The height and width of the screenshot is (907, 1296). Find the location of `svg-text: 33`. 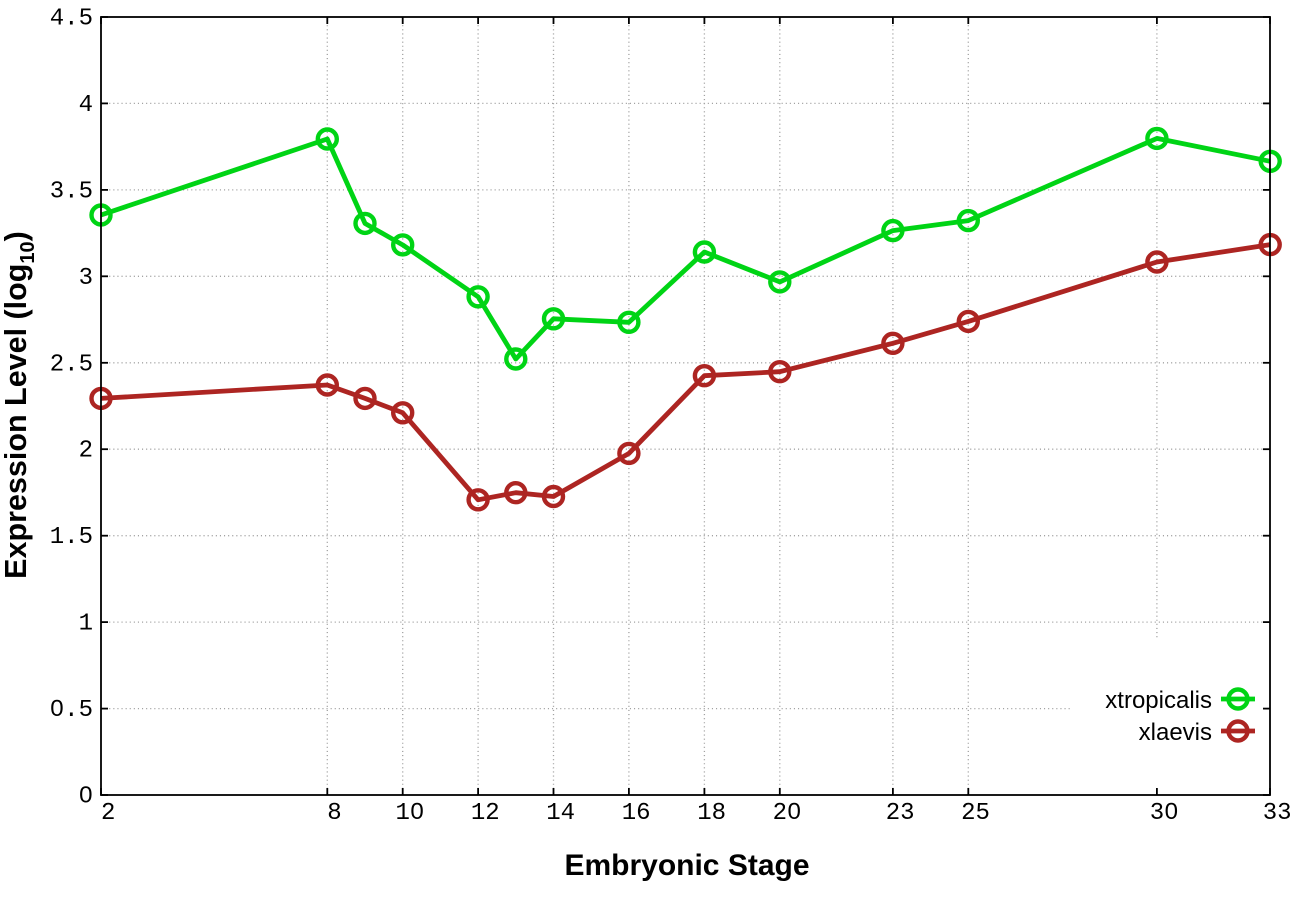

svg-text: 33 is located at coordinates (1277, 813).